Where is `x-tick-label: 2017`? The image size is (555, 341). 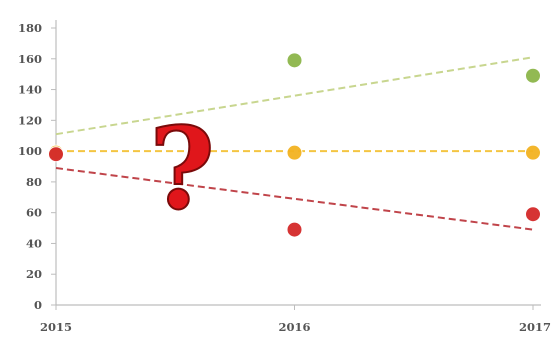
x-tick-label: 2017 is located at coordinates (535, 327).